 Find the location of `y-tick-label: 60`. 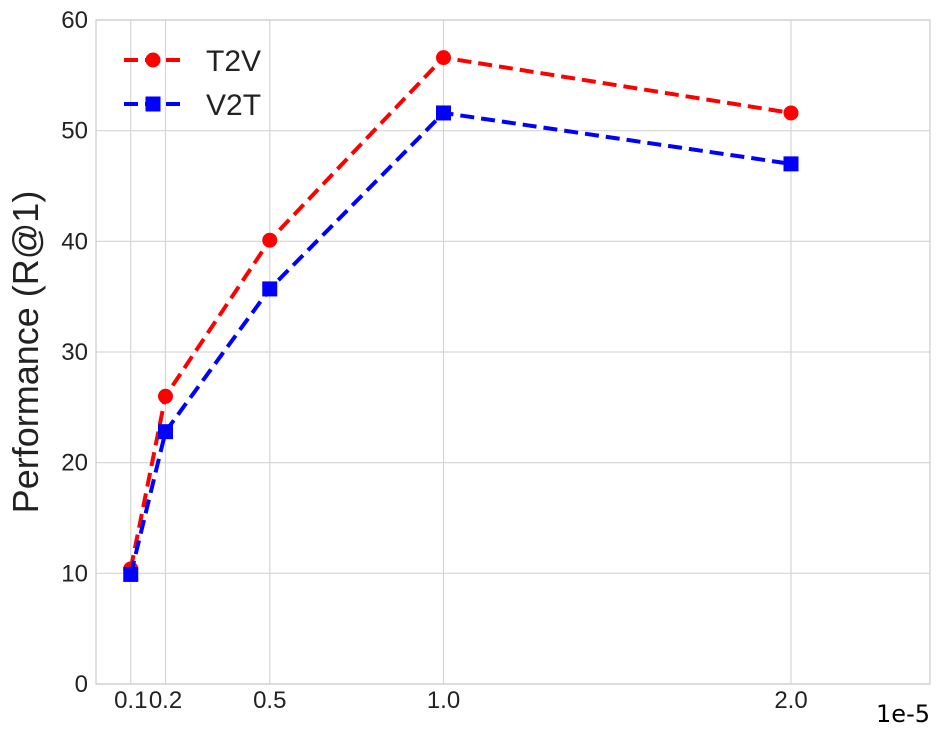

y-tick-label: 60 is located at coordinates (74, 20).